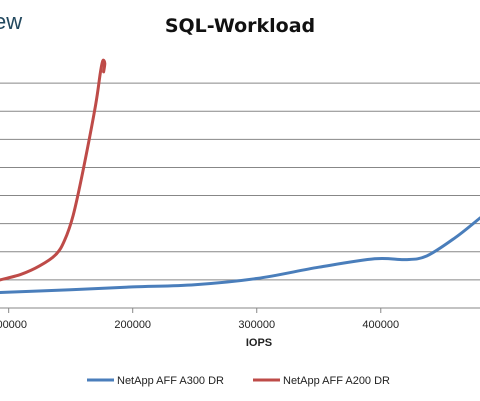 This screenshot has height=401, width=480. What do you see at coordinates (240, 26) in the screenshot?
I see `chart-title: SQL-Workload` at bounding box center [240, 26].